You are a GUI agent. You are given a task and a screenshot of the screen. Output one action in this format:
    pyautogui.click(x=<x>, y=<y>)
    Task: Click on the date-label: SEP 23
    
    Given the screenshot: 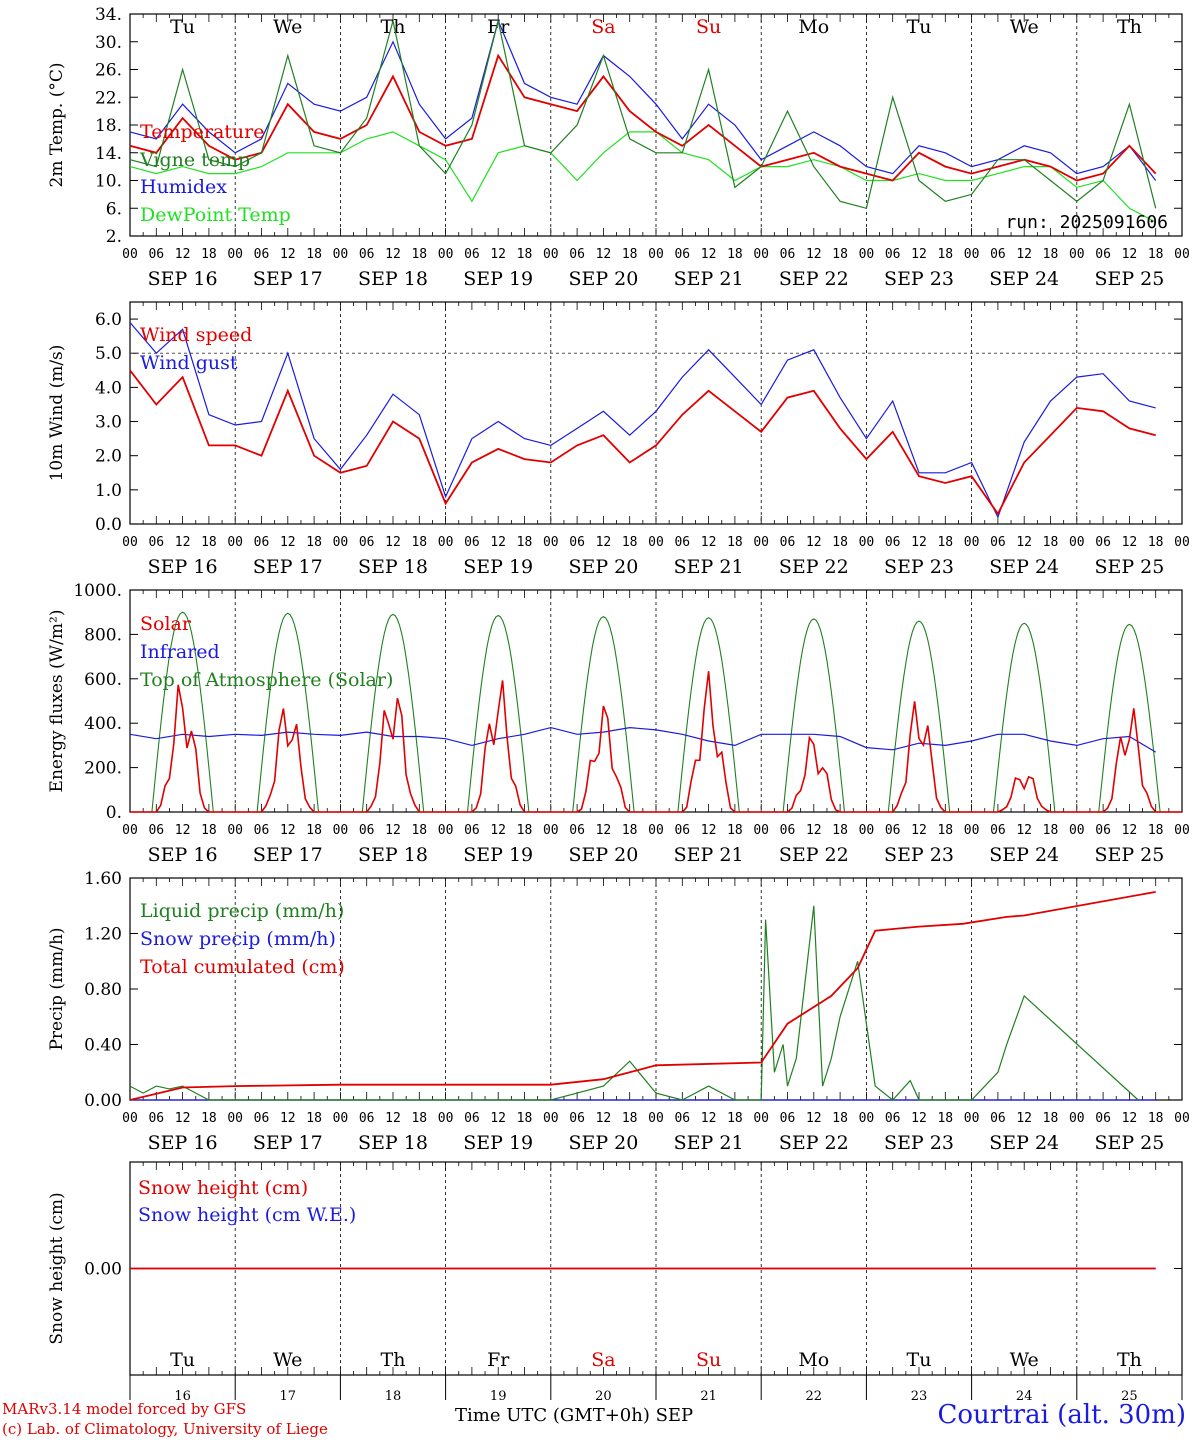 What is the action you would take?
    pyautogui.click(x=919, y=567)
    